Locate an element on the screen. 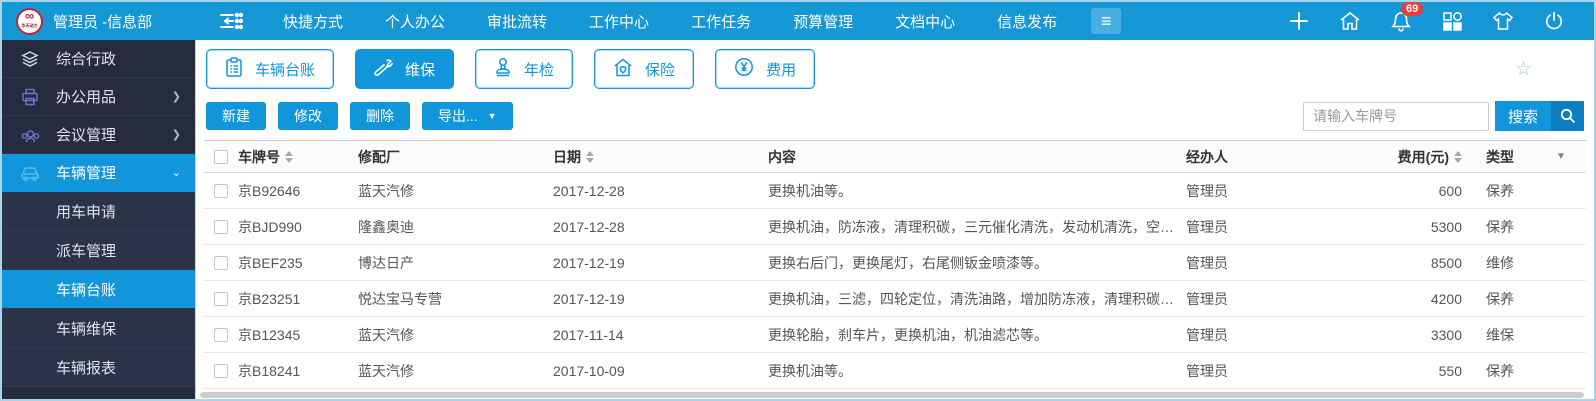  tab-insurance: 保险 is located at coordinates (644, 69).